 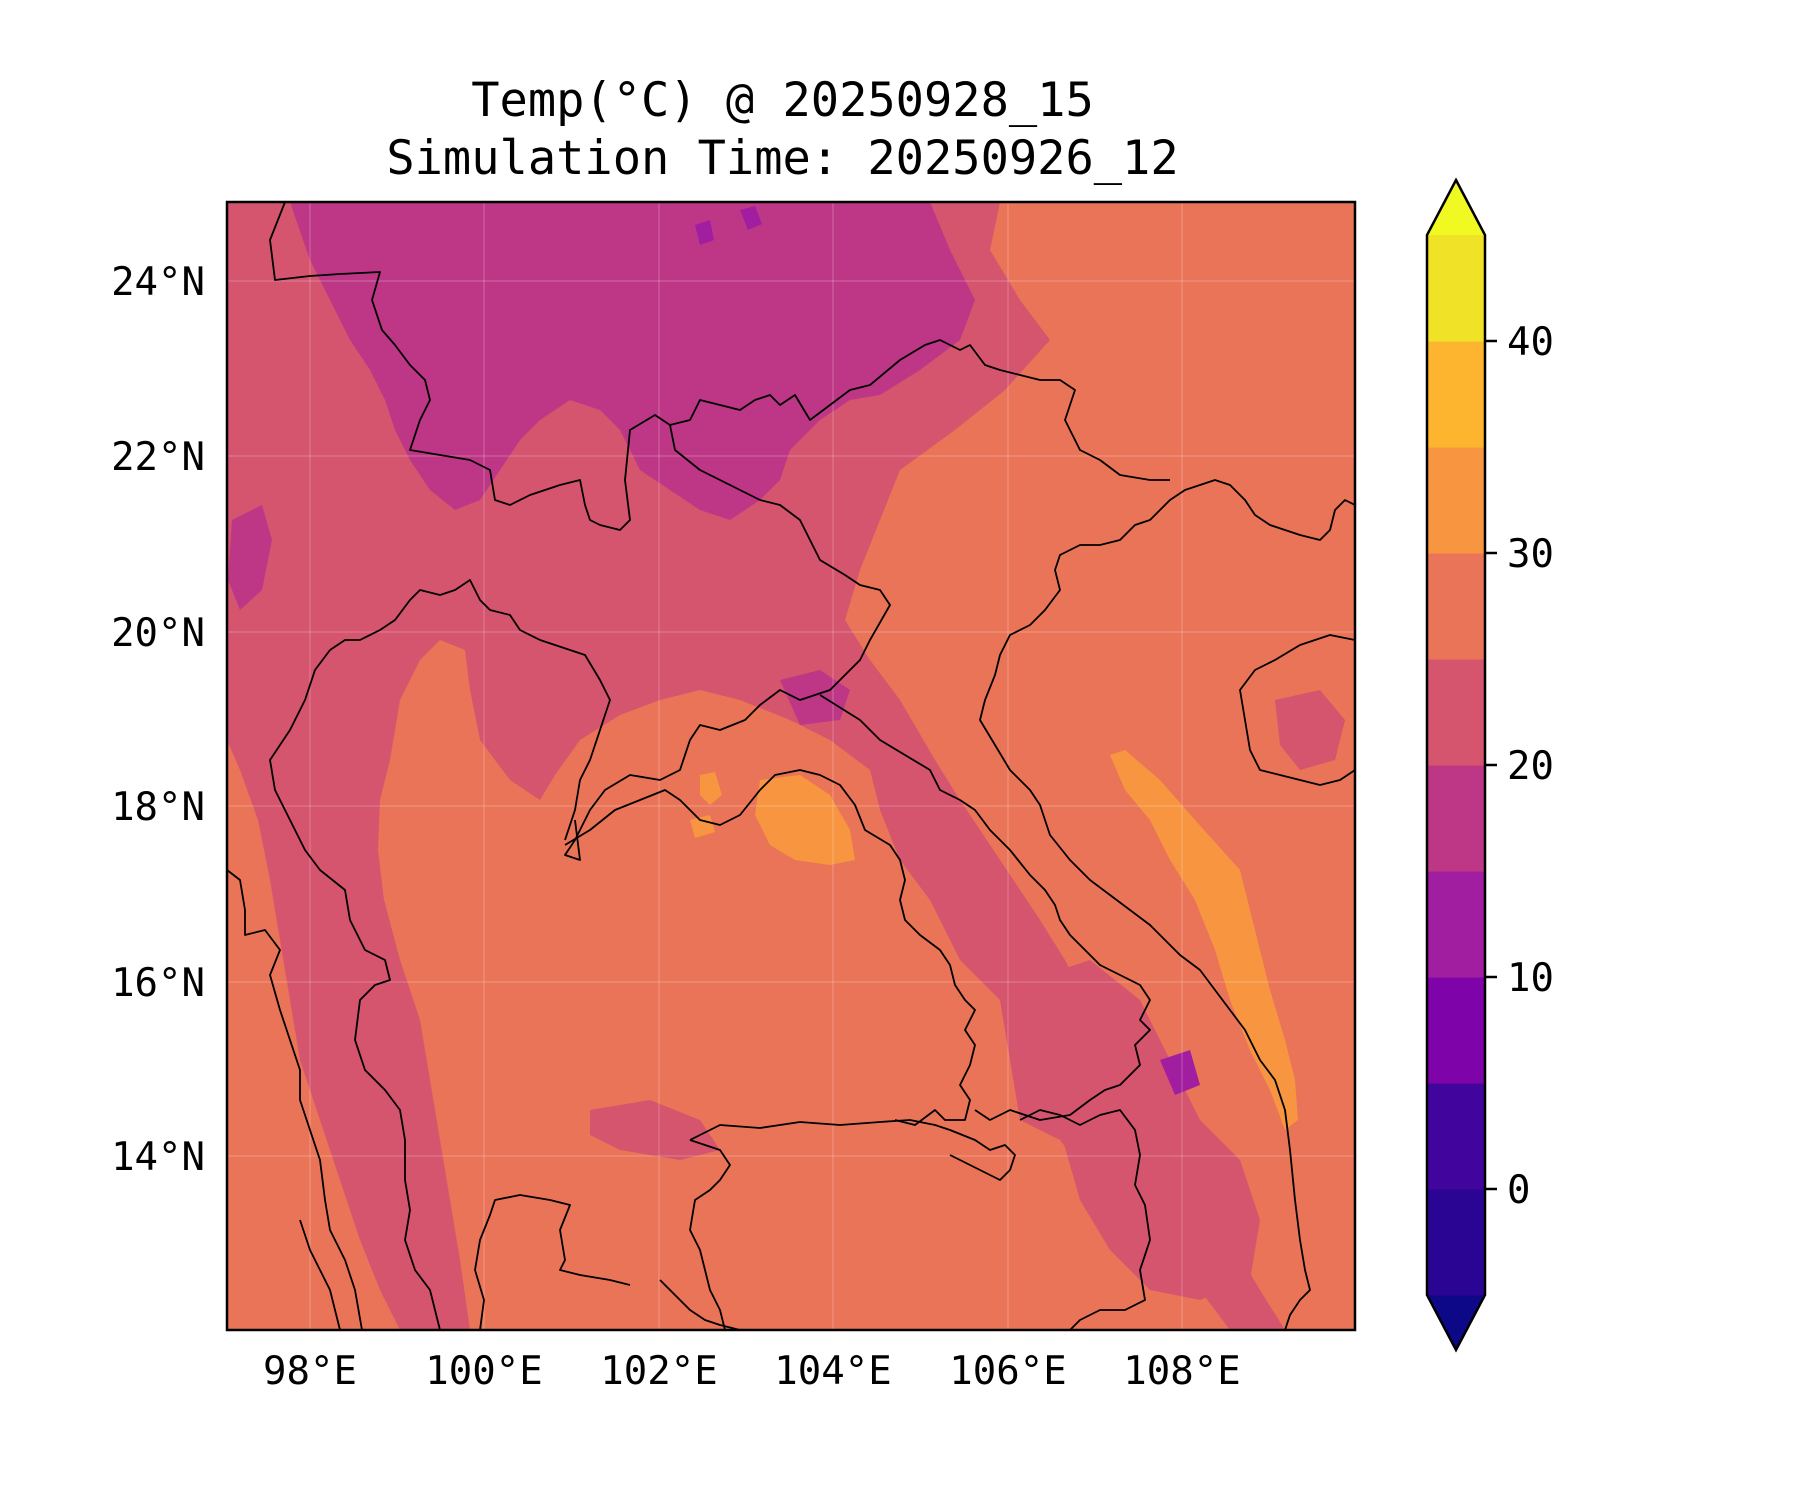 What do you see at coordinates (320, 1274) in the screenshot?
I see `coastline-andaman` at bounding box center [320, 1274].